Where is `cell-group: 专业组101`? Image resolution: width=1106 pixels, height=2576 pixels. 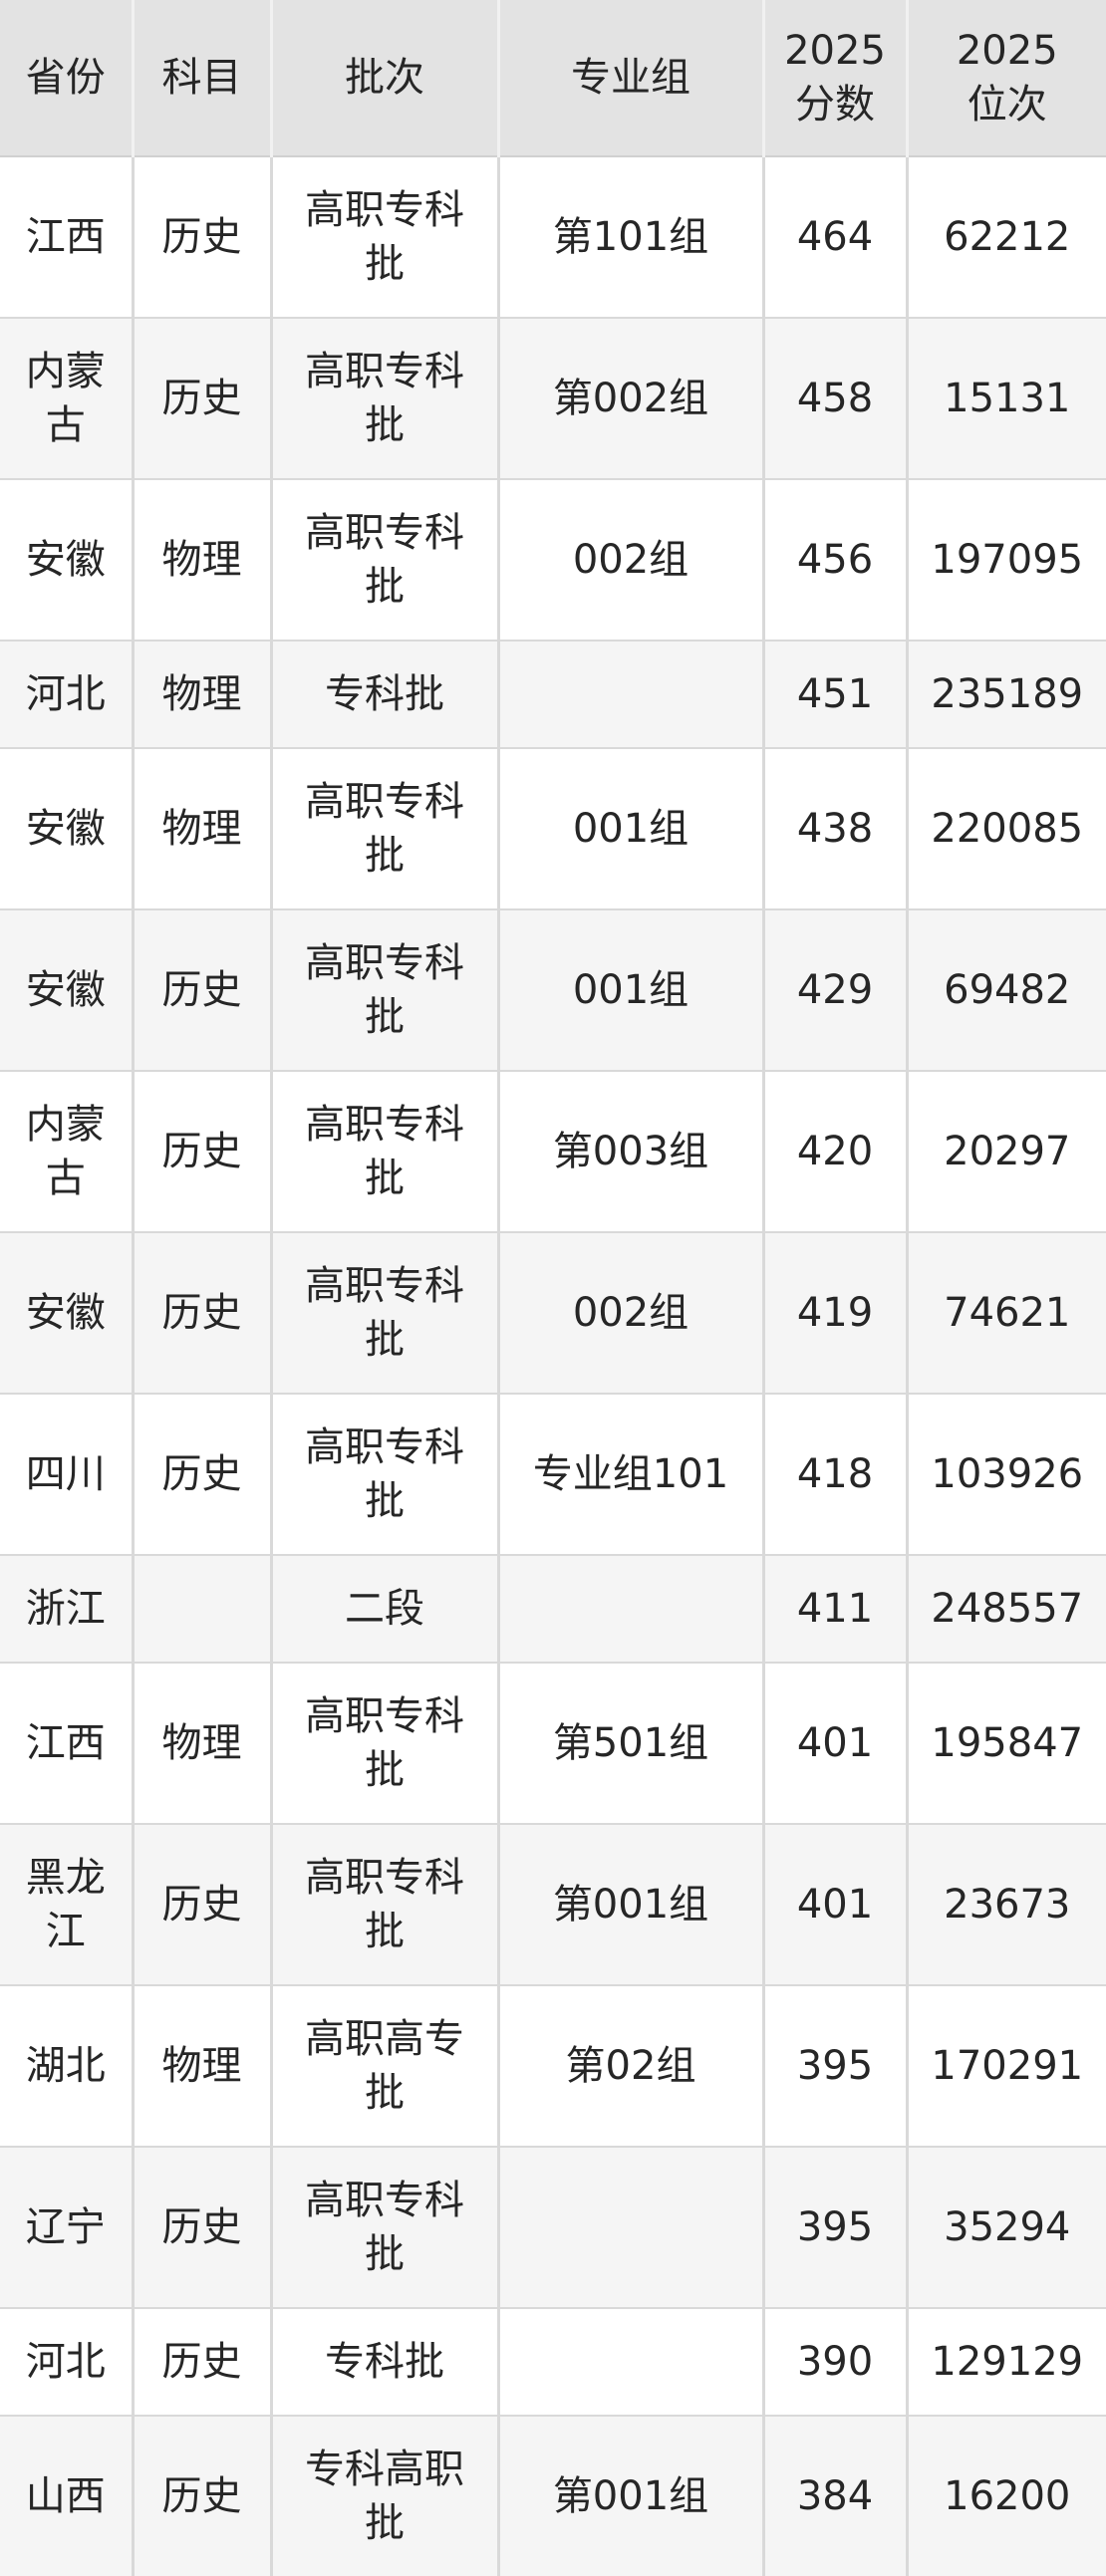
cell-group: 专业组101 is located at coordinates (632, 1475).